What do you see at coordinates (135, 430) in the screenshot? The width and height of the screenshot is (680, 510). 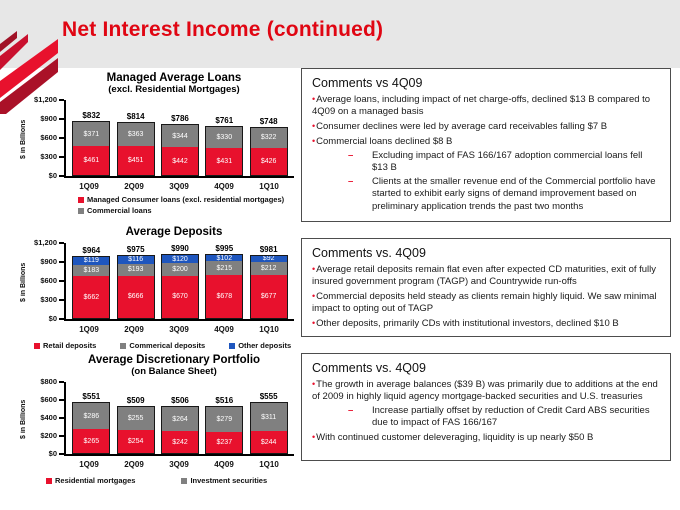 I see `bar-stack: $255 $254` at bounding box center [135, 430].